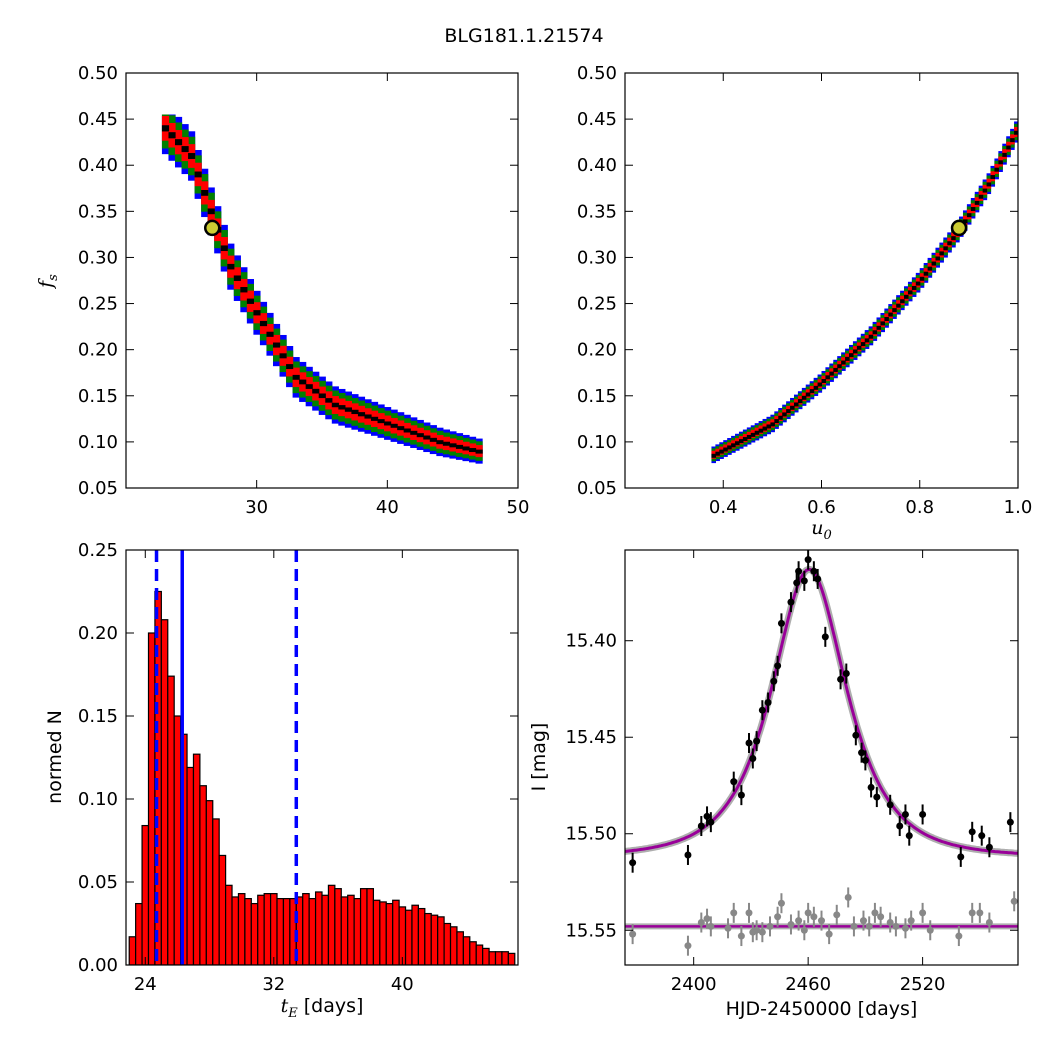  What do you see at coordinates (48, 282) in the screenshot?
I see `y-axis-label: fs` at bounding box center [48, 282].